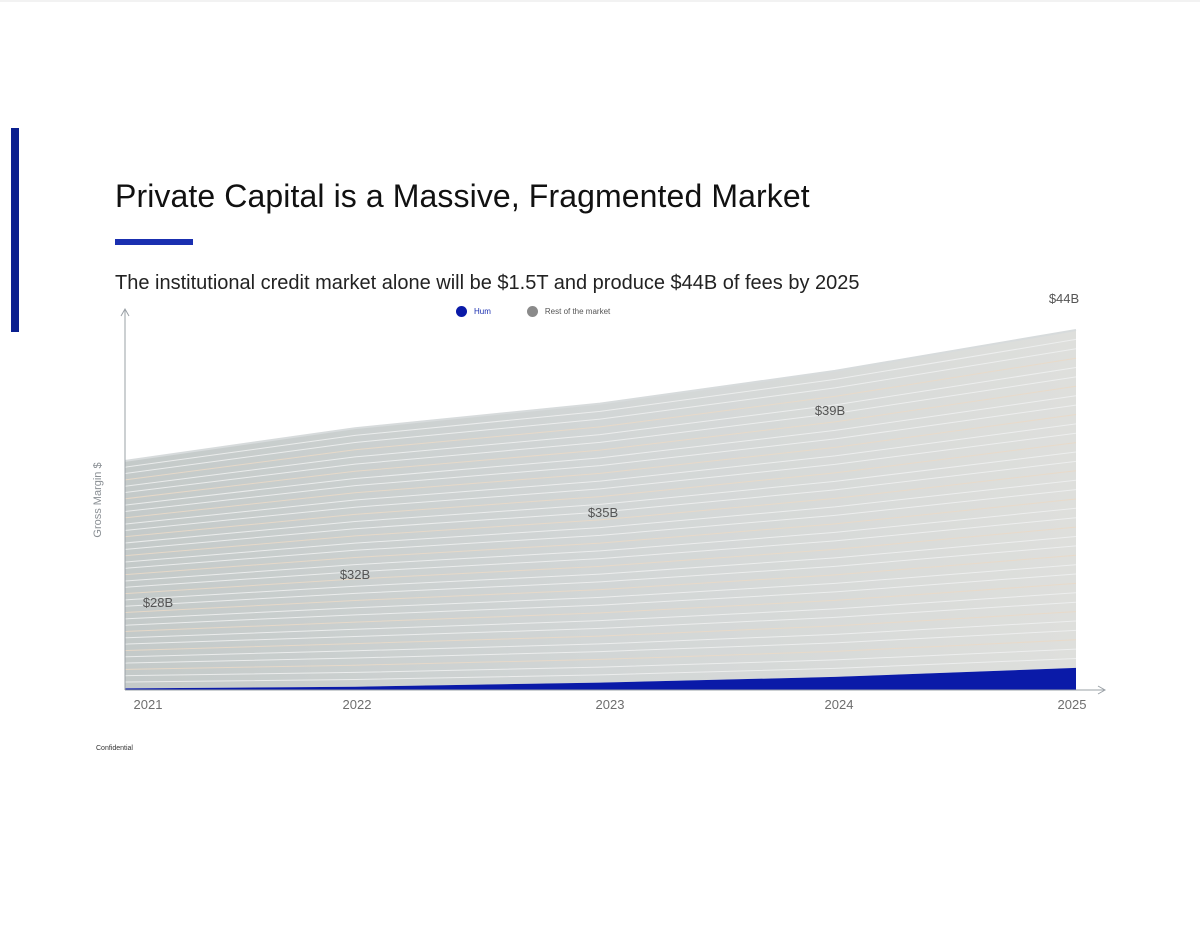 Image resolution: width=1200 pixels, height=926 pixels. Describe the element at coordinates (839, 704) in the screenshot. I see `x-tick-label: 2024` at that location.